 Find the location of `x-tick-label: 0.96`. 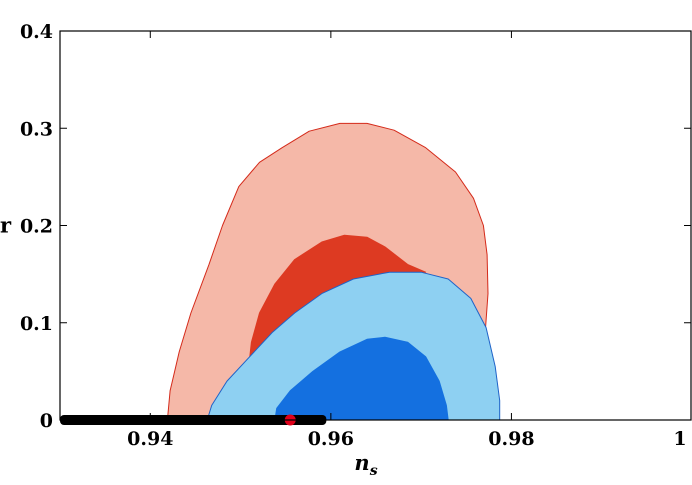

x-tick-label: 0.96 is located at coordinates (331, 439).